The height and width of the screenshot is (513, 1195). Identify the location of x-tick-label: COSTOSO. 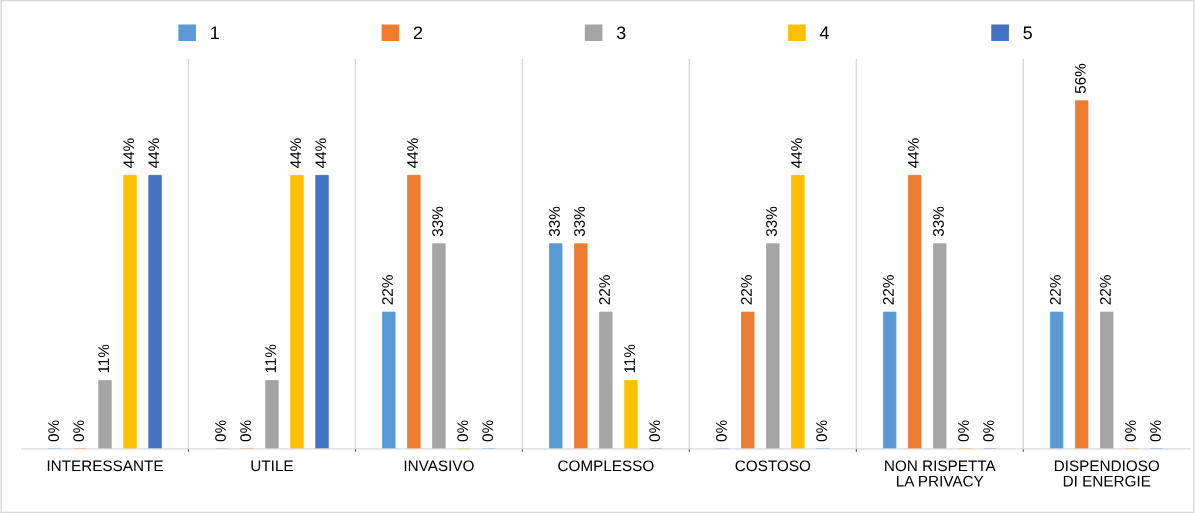
(773, 466).